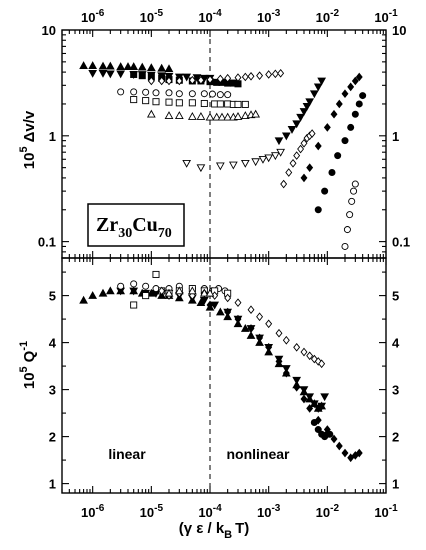 The width and height of the screenshot is (426, 550). I want to click on y-tick-label-left: 3, so click(52, 390).